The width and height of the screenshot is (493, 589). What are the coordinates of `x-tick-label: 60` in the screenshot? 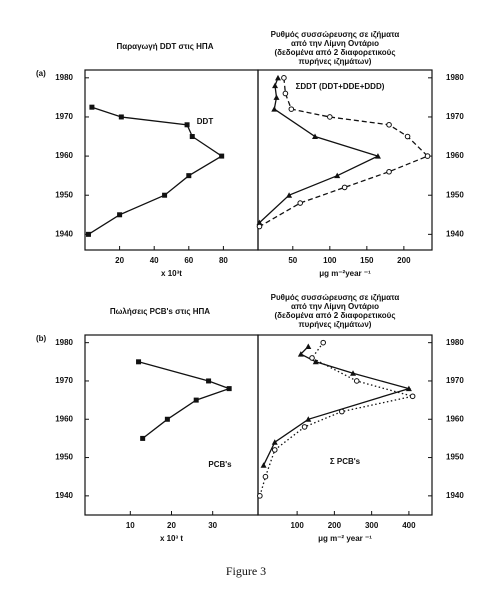 It's located at (188, 260).